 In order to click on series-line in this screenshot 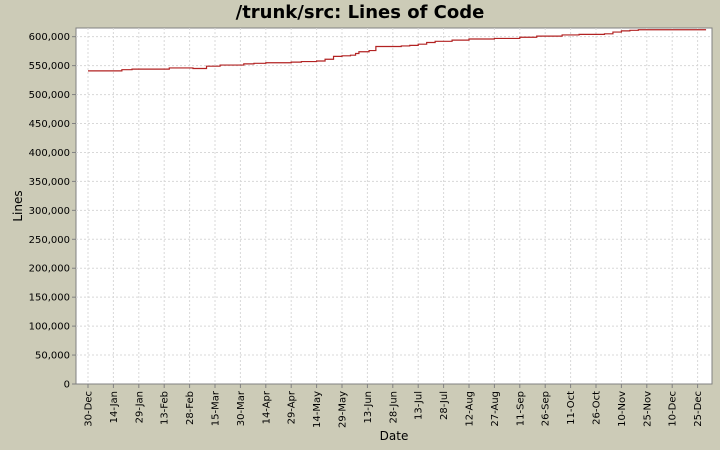, I will do `click(397, 50)`.